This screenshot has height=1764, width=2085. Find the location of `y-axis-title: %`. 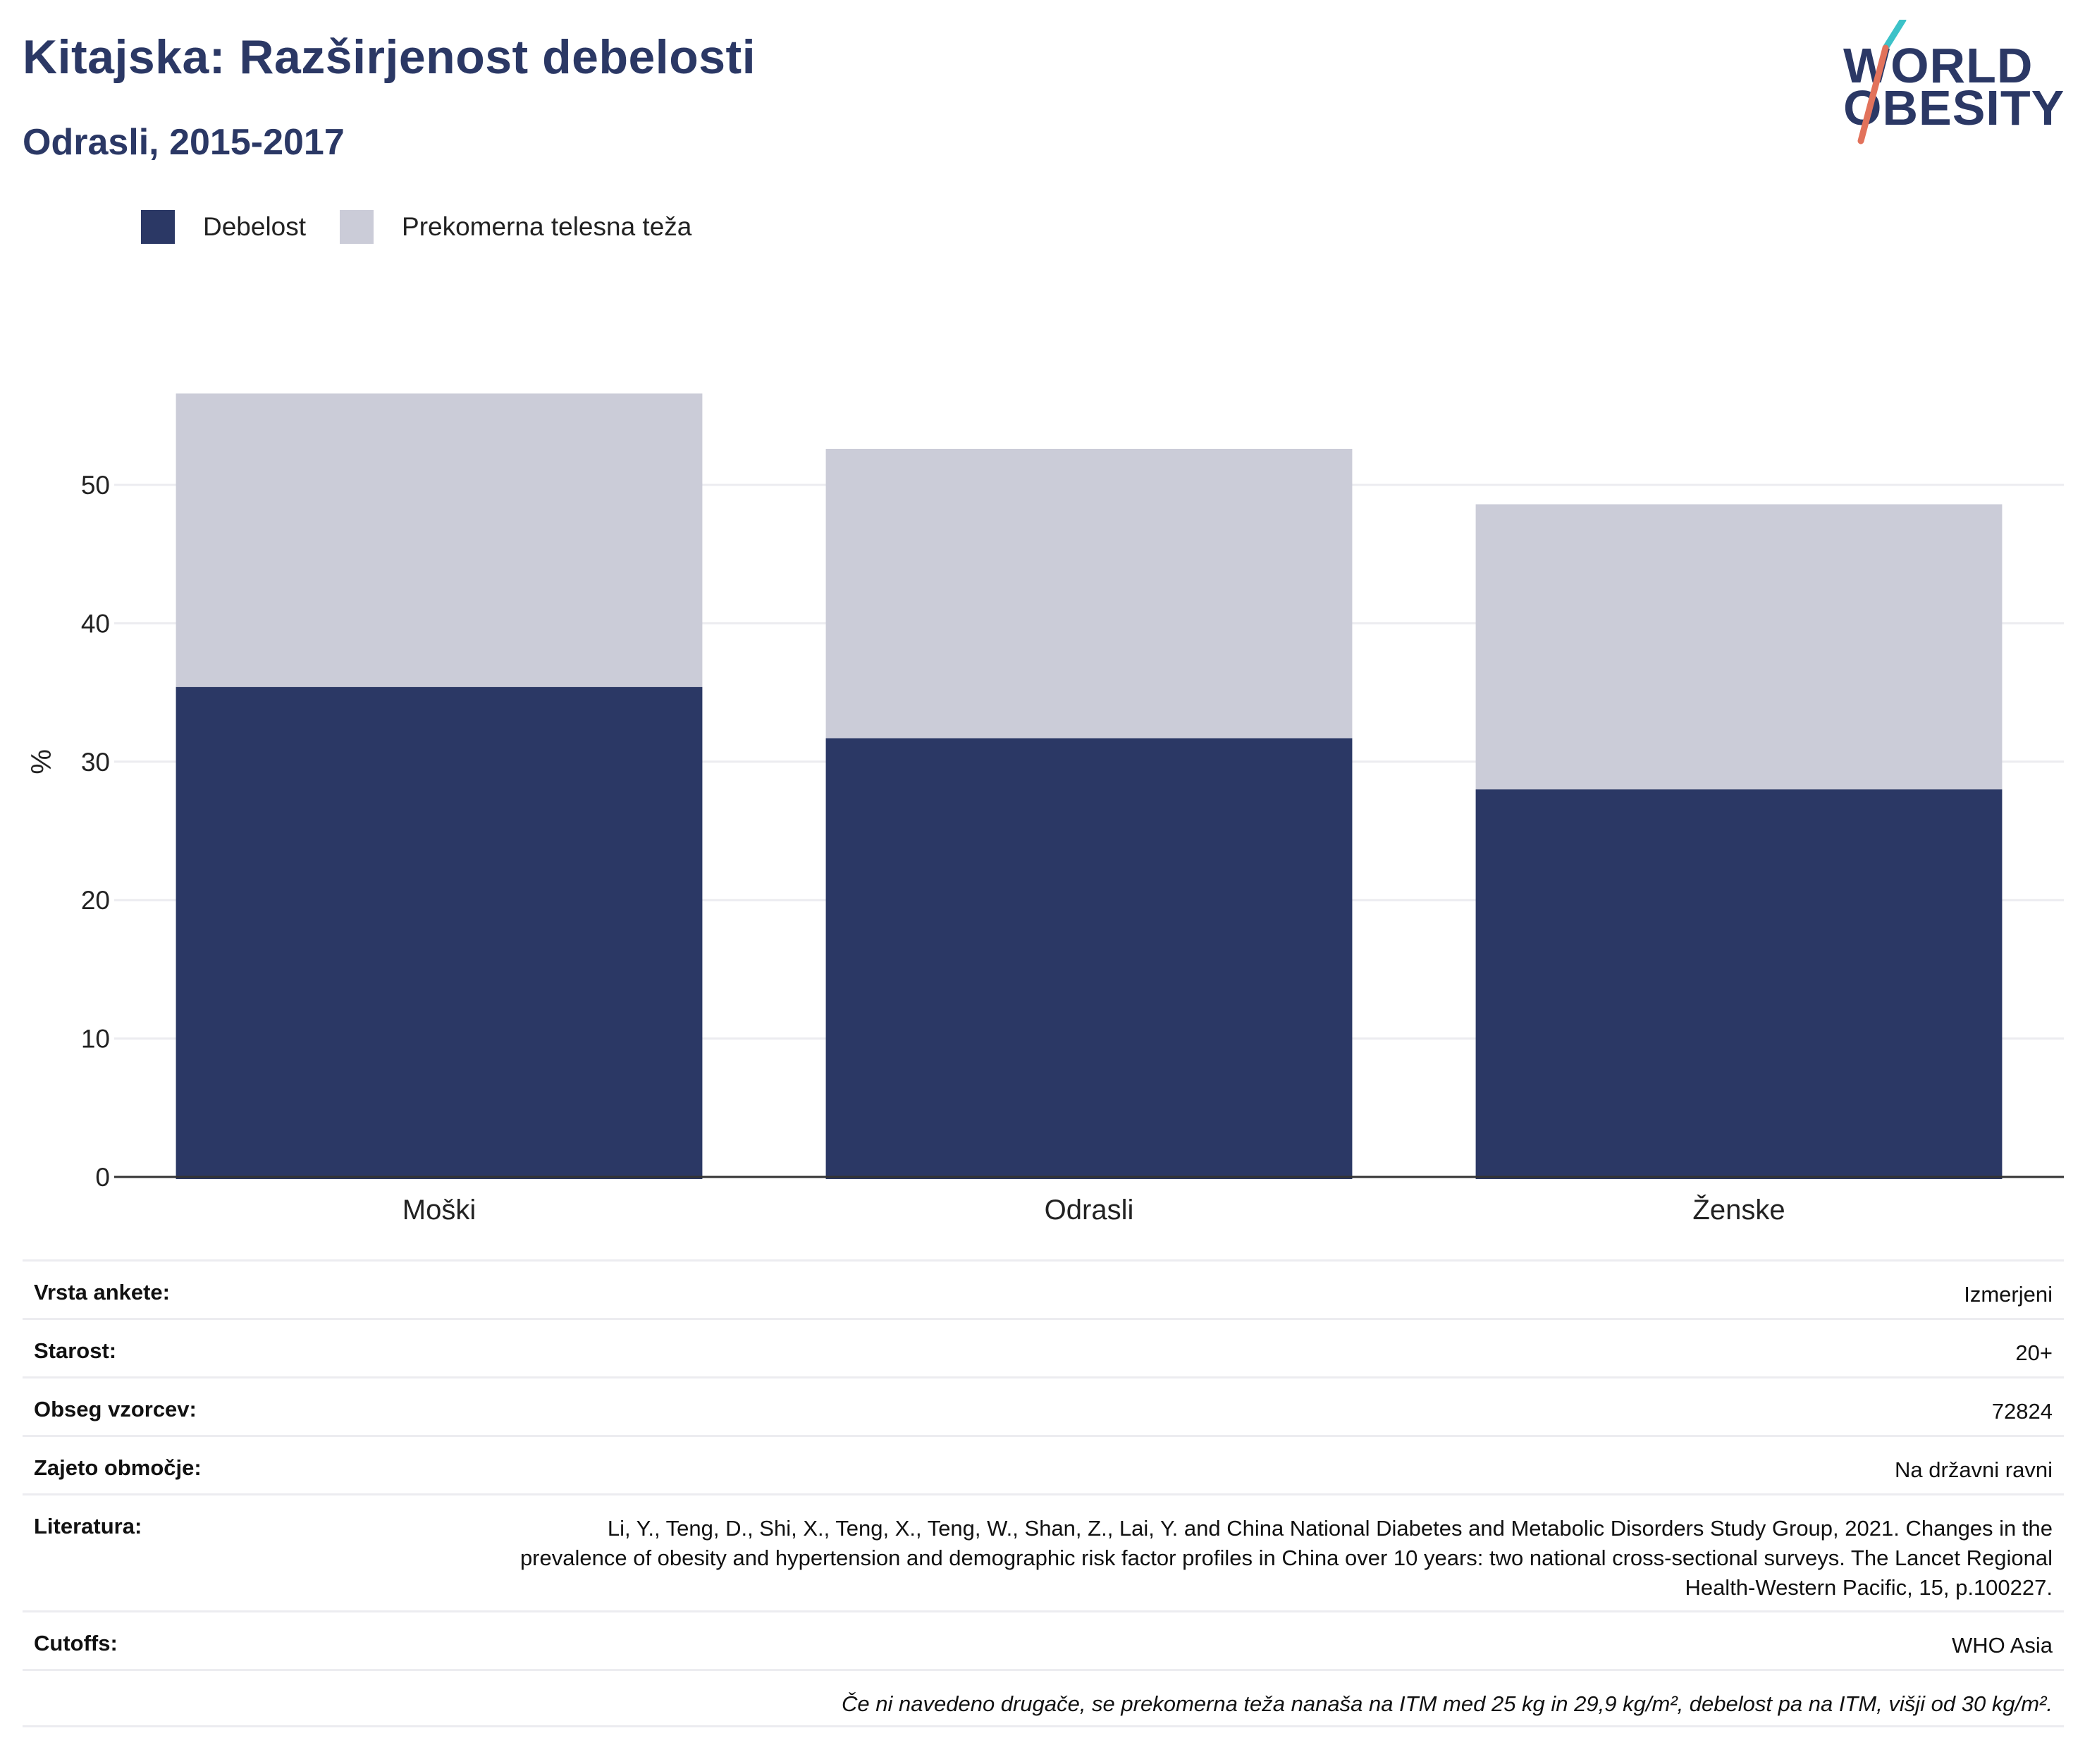

y-axis-title: % is located at coordinates (41, 762).